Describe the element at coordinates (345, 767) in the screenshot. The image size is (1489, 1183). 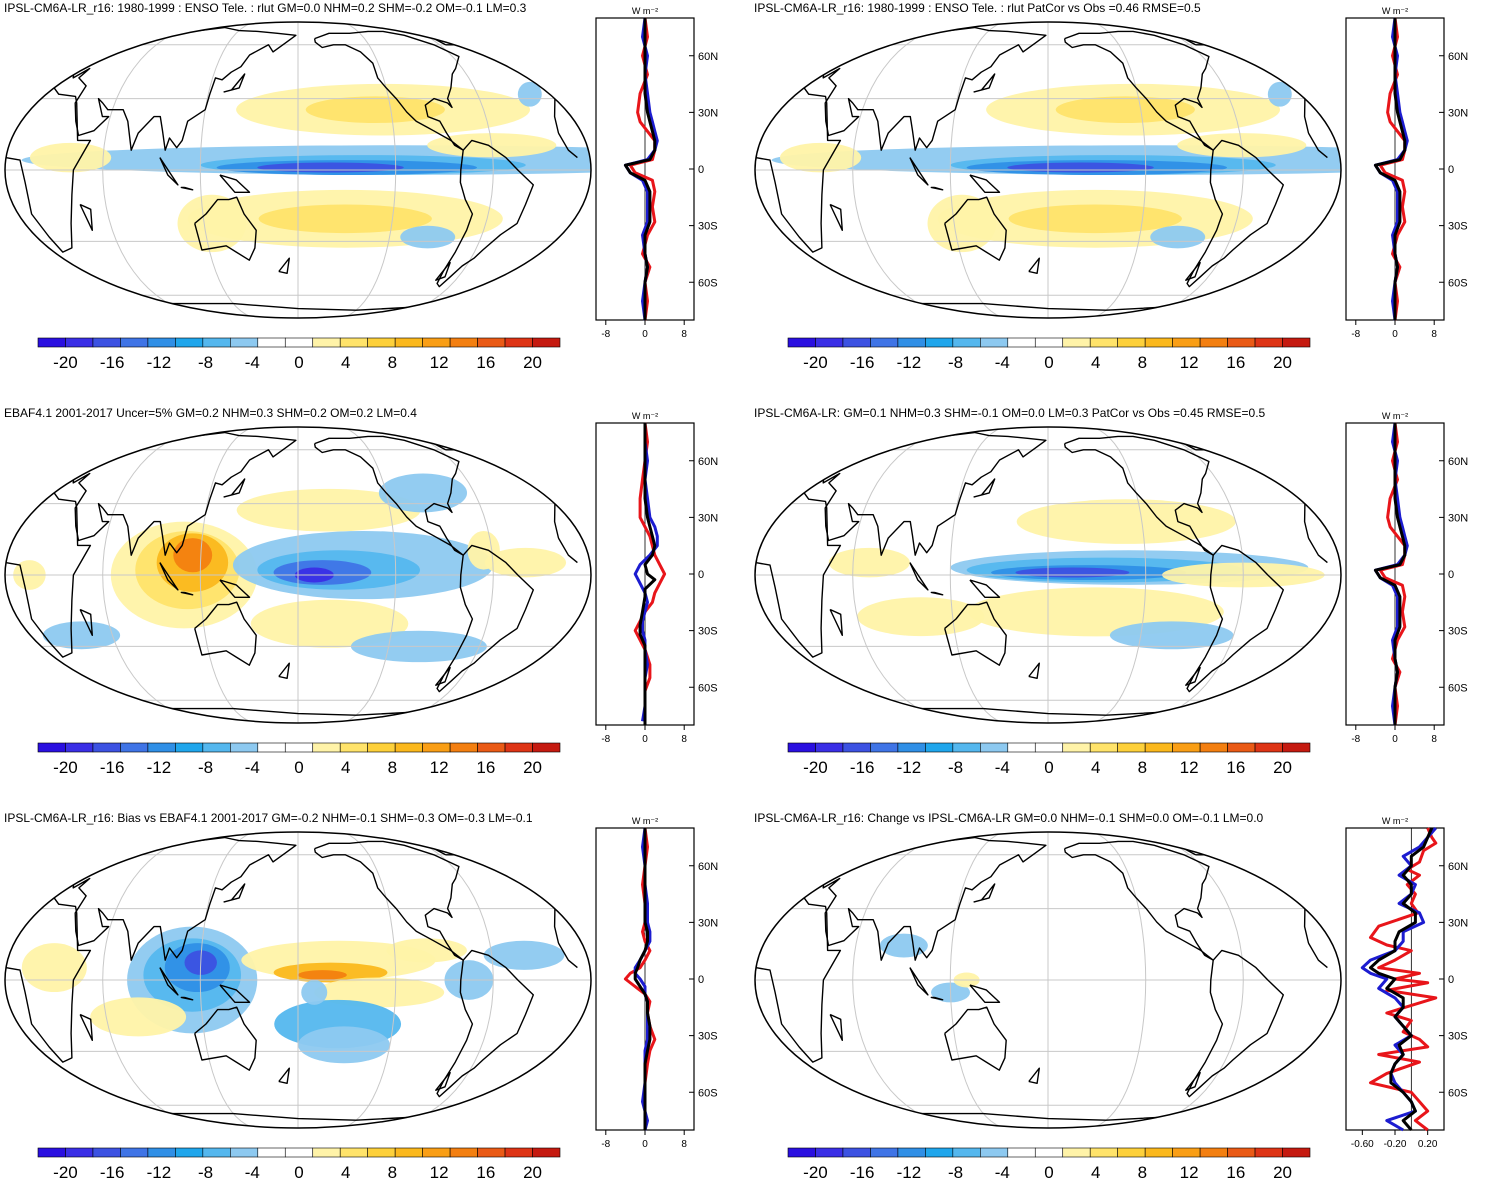
I see `colorbar-label: 4` at that location.